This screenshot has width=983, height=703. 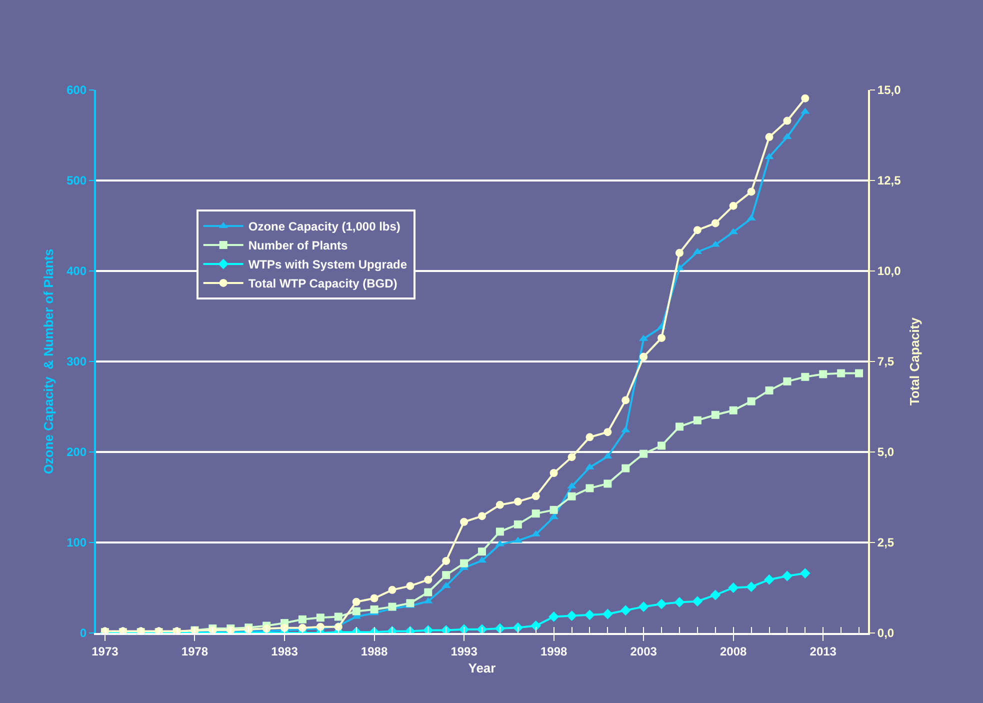 What do you see at coordinates (374, 651) in the screenshot?
I see `x-tick-label: 1988` at bounding box center [374, 651].